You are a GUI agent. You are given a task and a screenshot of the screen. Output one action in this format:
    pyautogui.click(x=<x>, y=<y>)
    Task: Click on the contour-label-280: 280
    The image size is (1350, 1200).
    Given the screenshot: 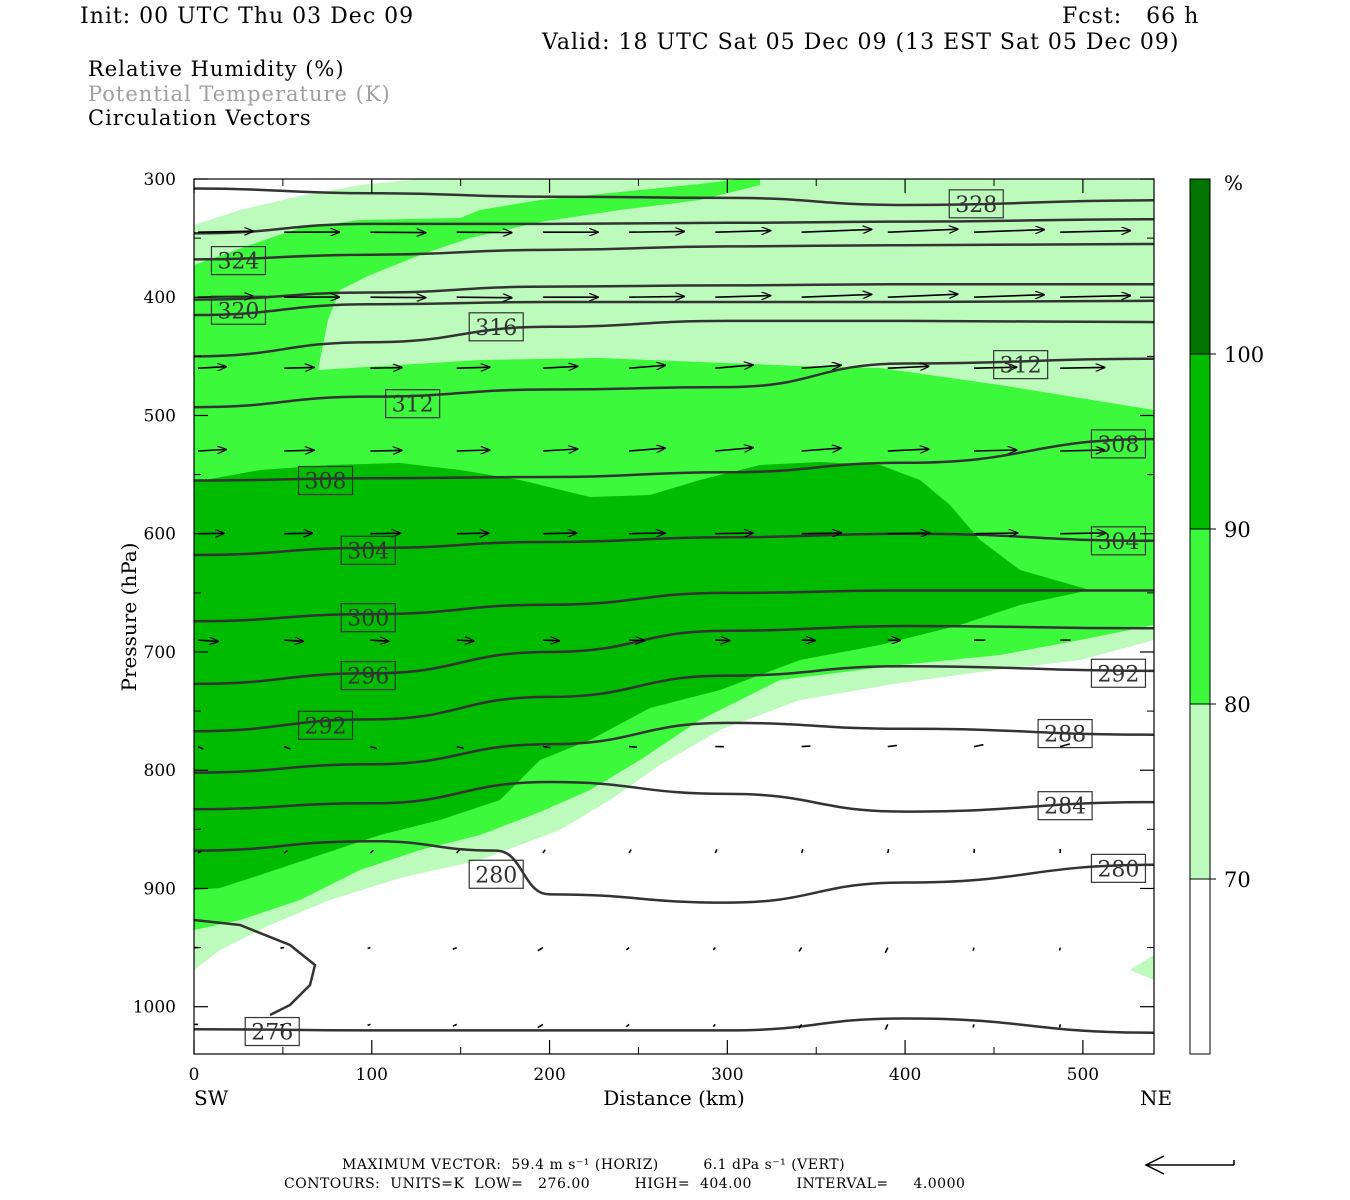 What is the action you would take?
    pyautogui.click(x=496, y=874)
    